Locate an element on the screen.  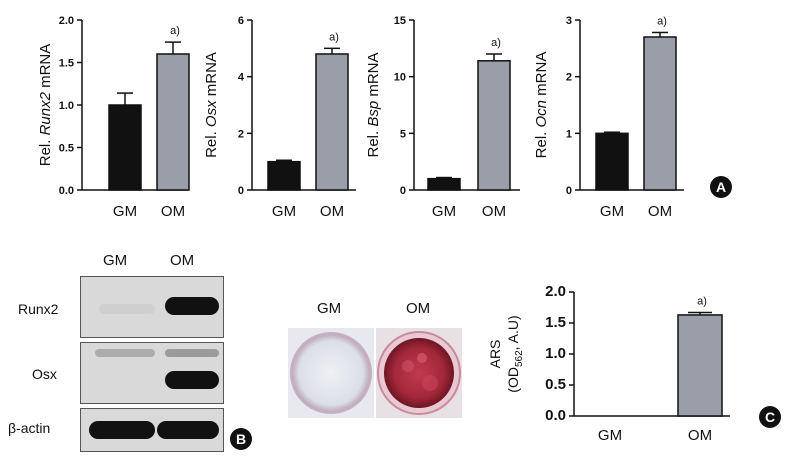
y-axis-label: Rel. Bsp mRNA is located at coordinates (373, 104).